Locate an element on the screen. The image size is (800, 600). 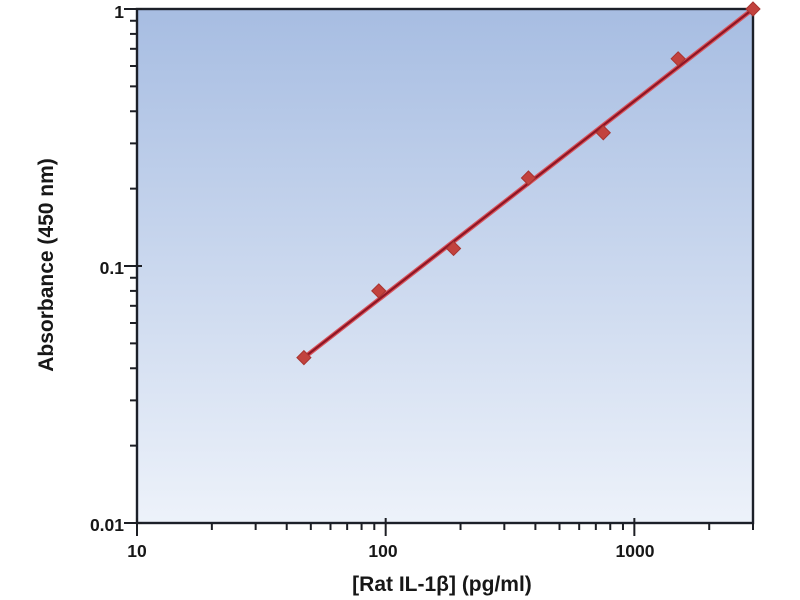
x-axis-title: [Rat IL-1β] (pg/ml) is located at coordinates (442, 584).